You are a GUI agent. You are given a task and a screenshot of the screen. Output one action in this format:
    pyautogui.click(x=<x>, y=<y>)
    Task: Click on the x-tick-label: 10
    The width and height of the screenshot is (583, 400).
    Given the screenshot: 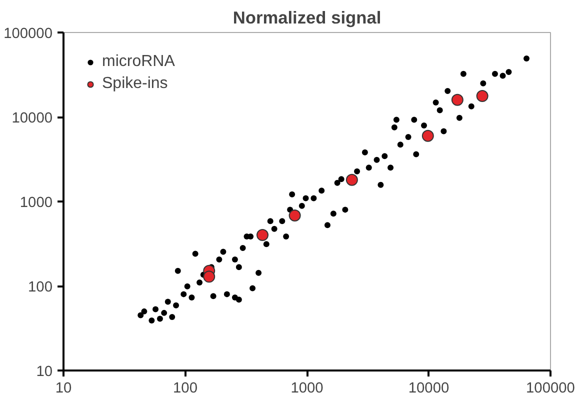 What is the action you would take?
    pyautogui.click(x=63, y=388)
    